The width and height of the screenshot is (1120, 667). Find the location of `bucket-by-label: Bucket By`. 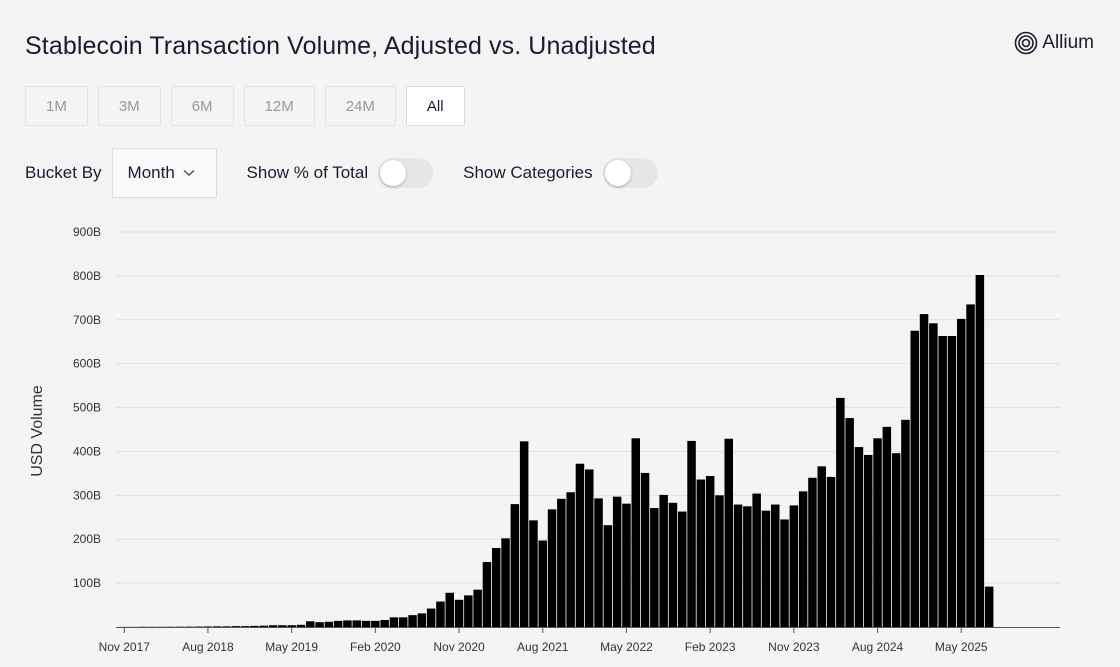

bucket-by-label: Bucket By is located at coordinates (63, 172).